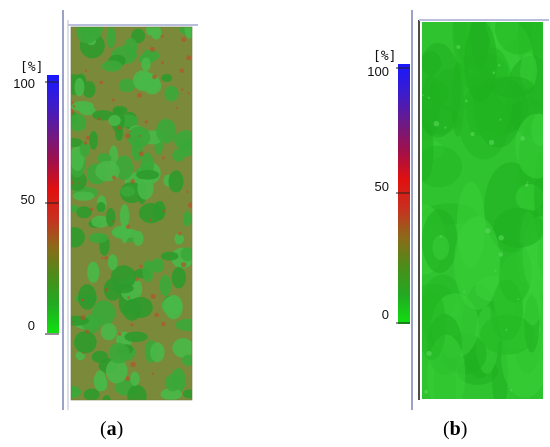 This screenshot has height=447, width=550. I want to click on tick-label-0: 0, so click(31, 325).